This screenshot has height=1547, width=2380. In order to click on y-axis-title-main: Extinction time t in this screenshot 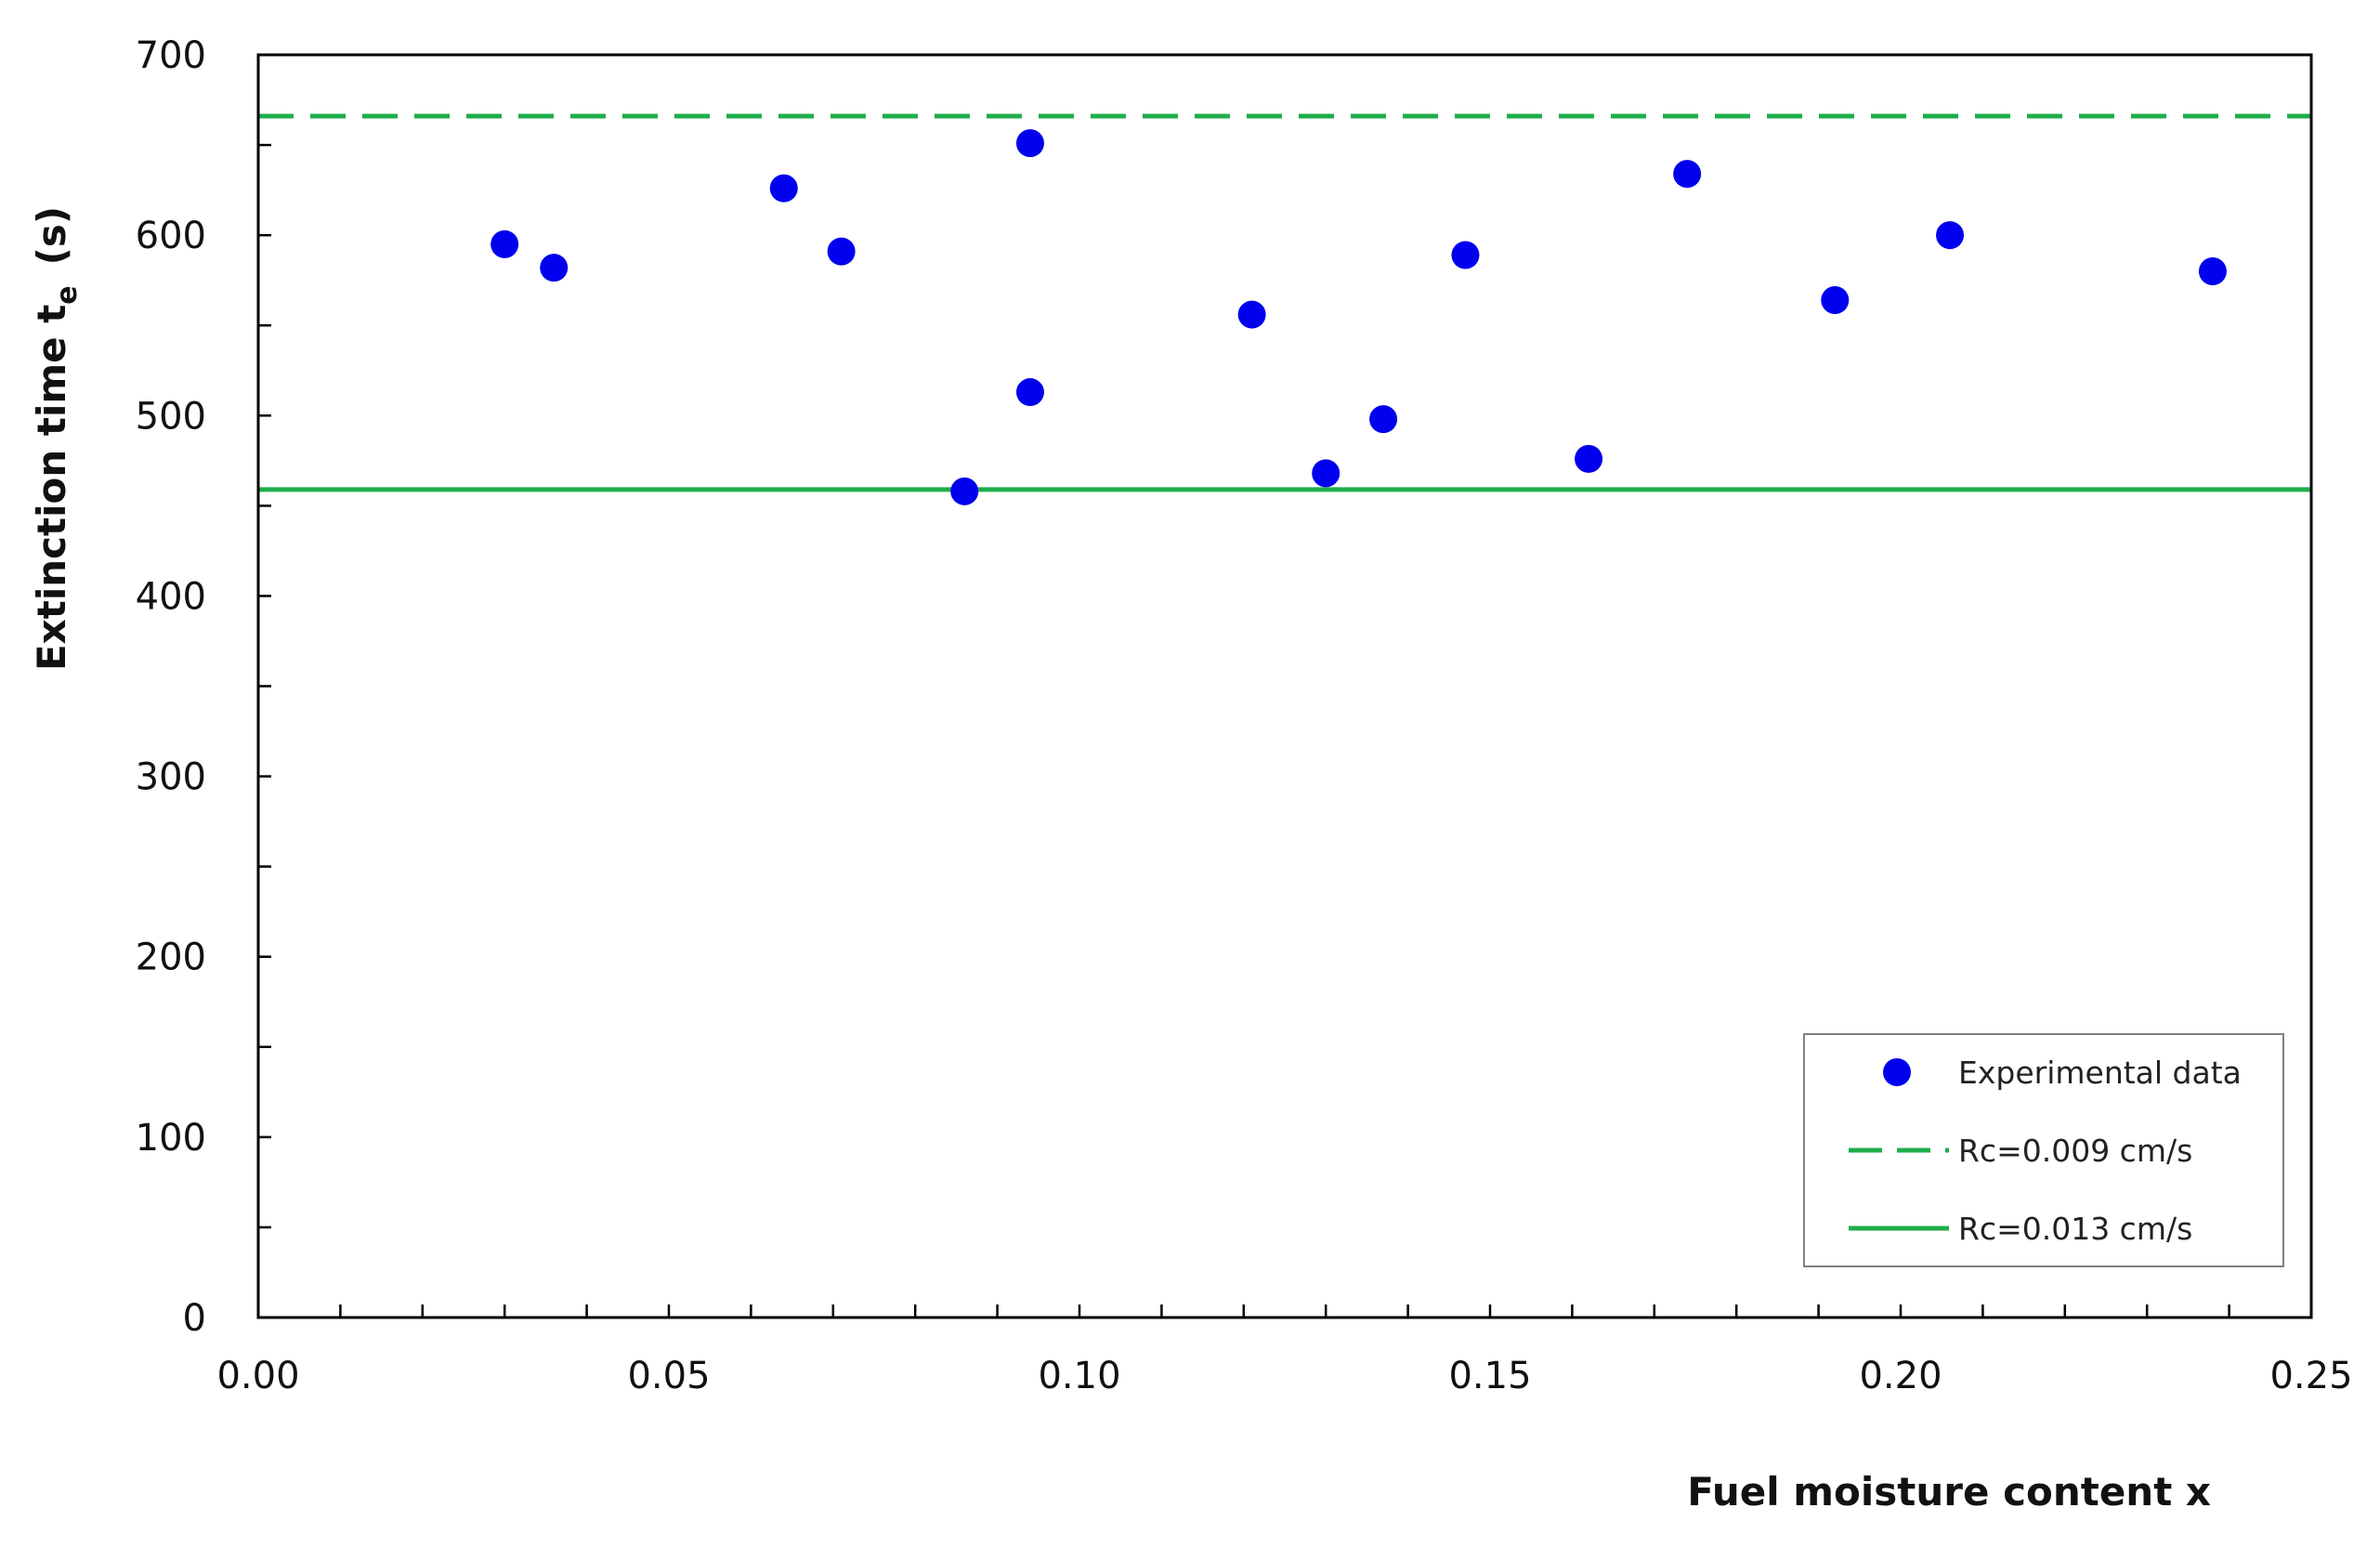, I will do `click(51, 488)`.